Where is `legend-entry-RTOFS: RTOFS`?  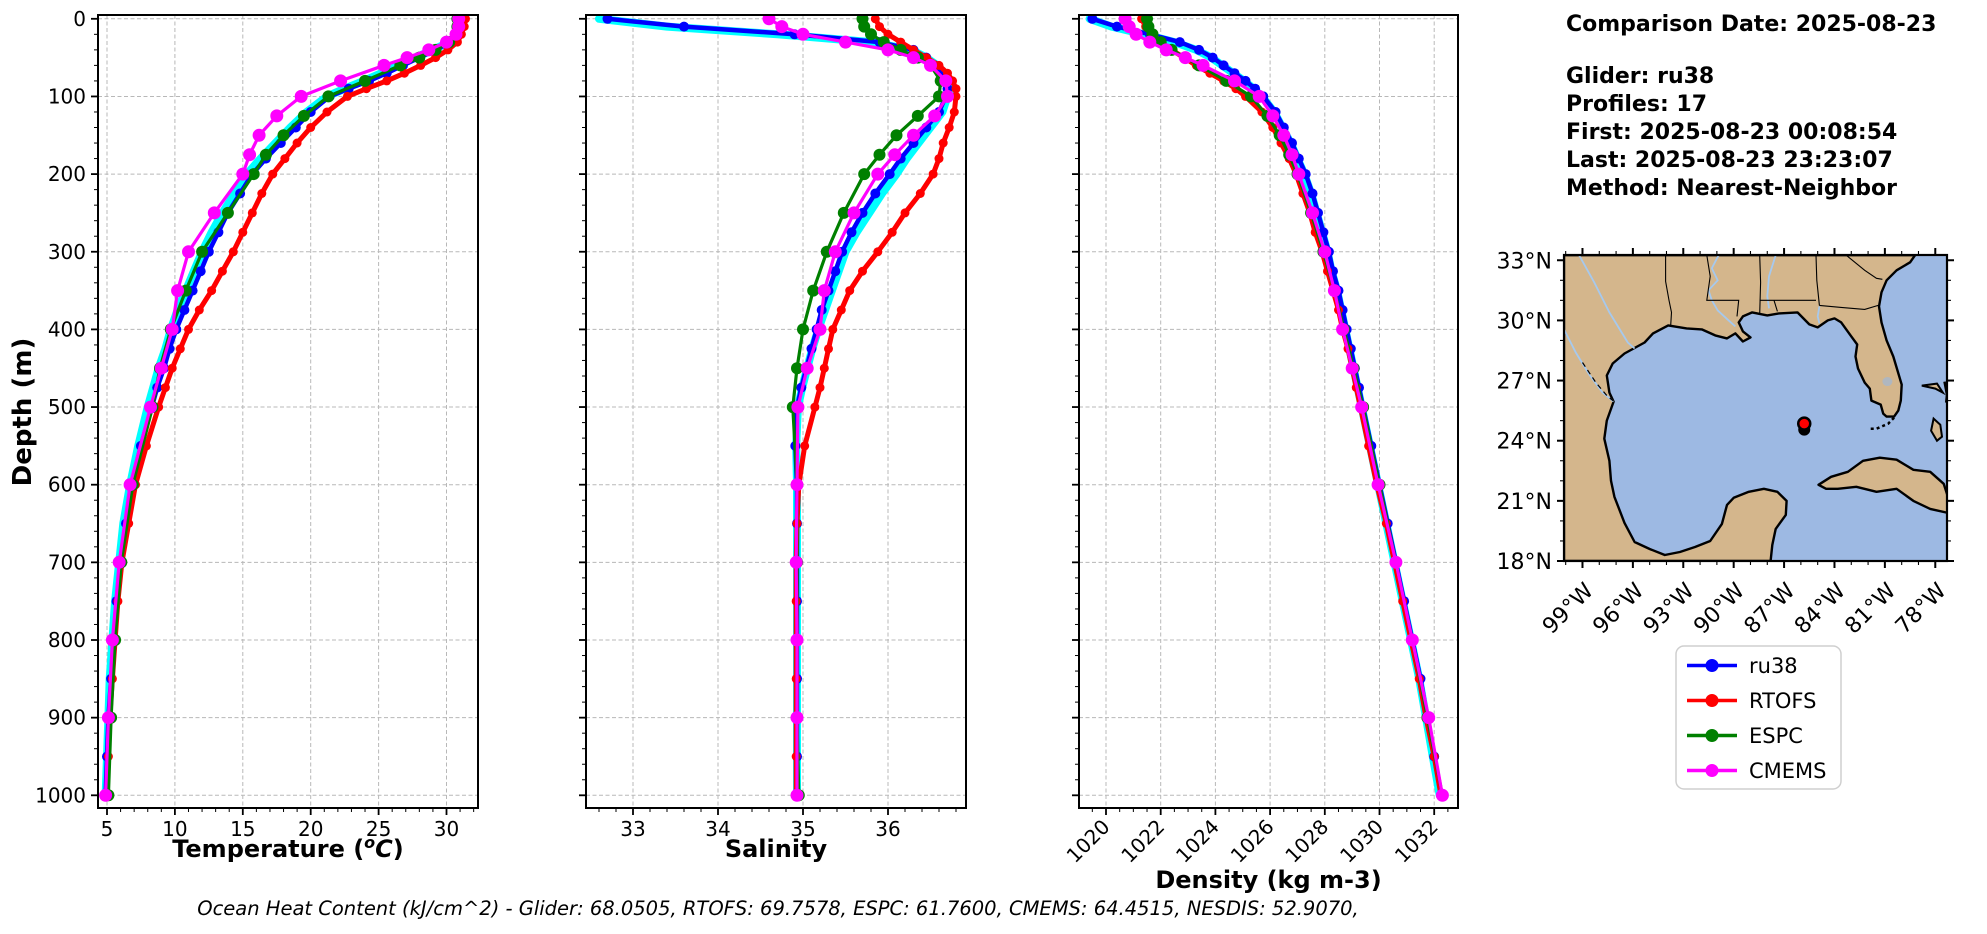 legend-entry-RTOFS: RTOFS is located at coordinates (1751, 701).